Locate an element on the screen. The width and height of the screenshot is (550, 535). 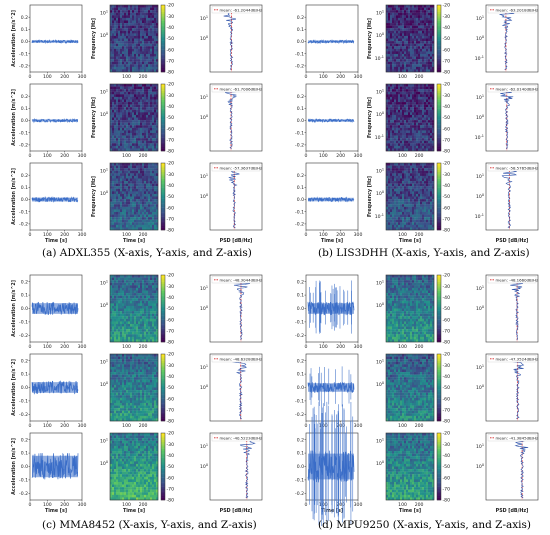
spectrogram-xtick-label: 100 is located at coordinates (126, 347).